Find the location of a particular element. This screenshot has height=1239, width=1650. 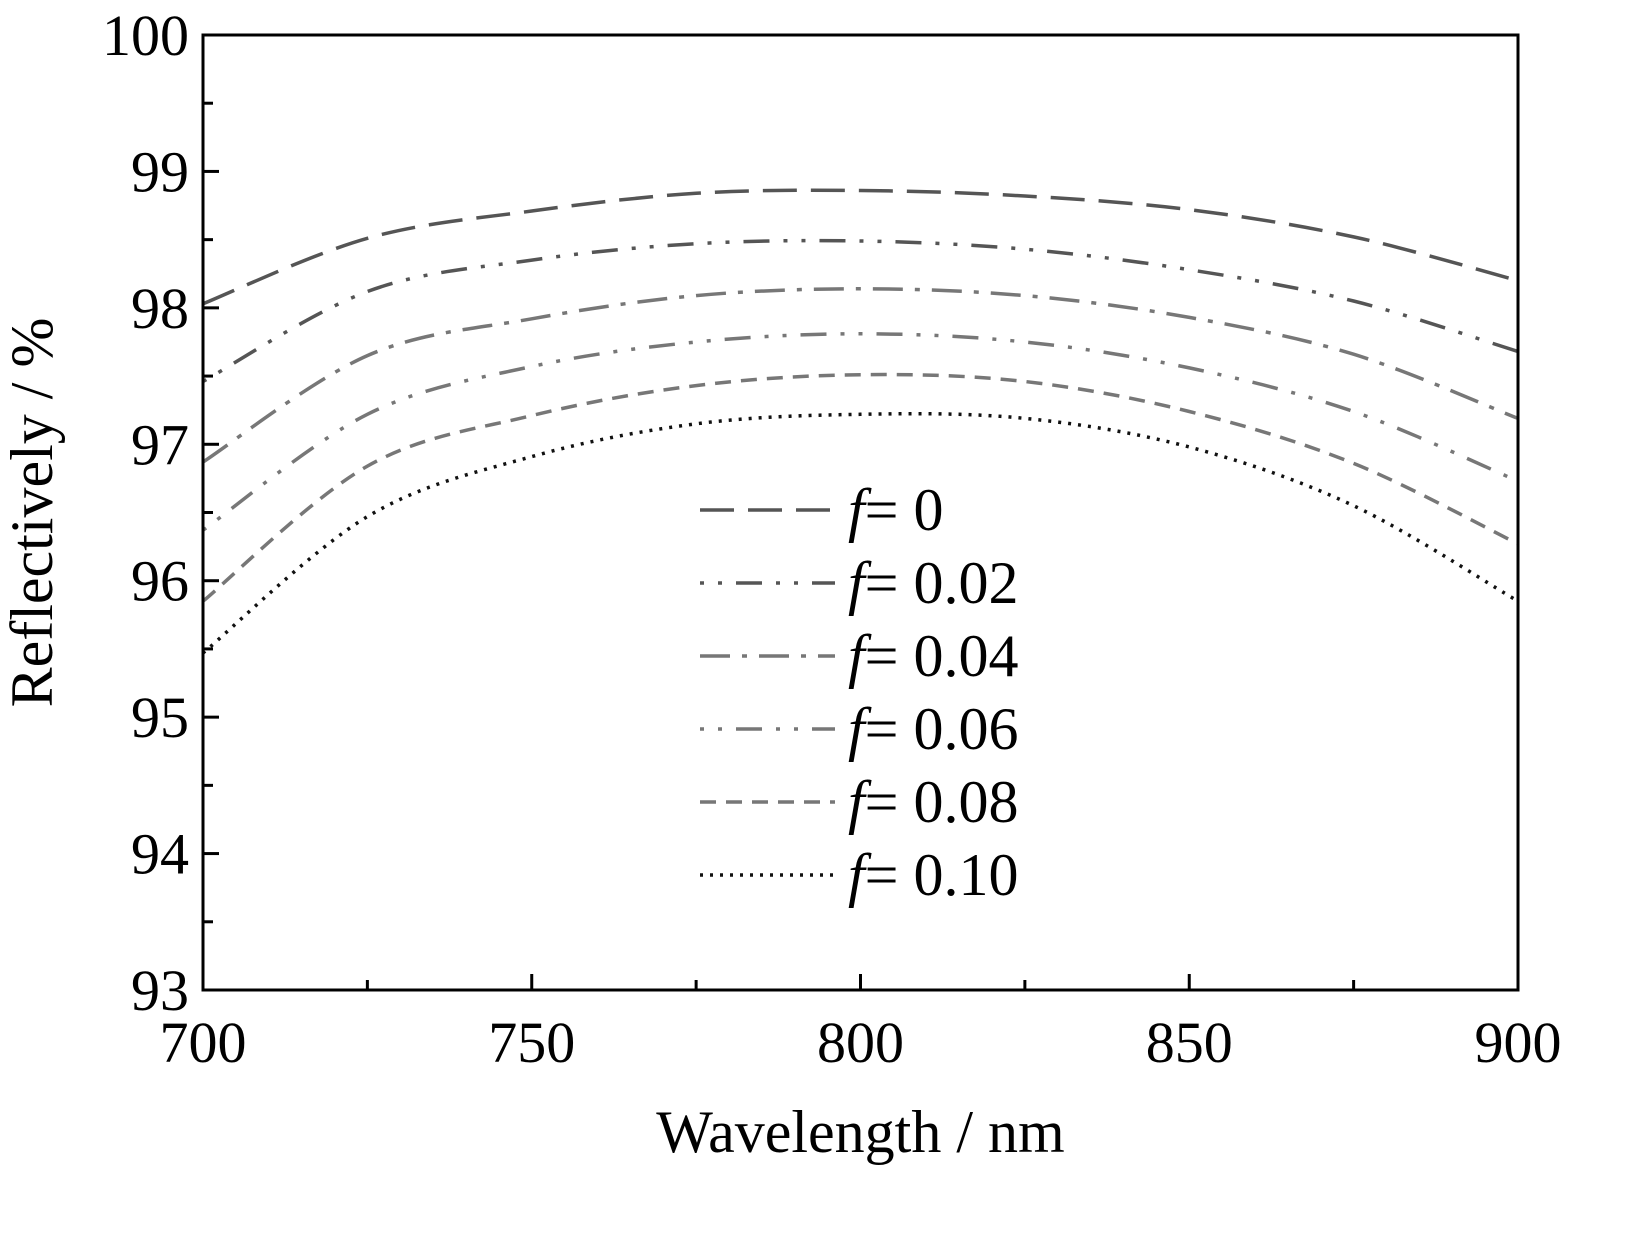

legend: f= 0 f= 0.02 f= 0.04 f= 0.06 f= 0.08 f= 0.10 is located at coordinates (859, 692).